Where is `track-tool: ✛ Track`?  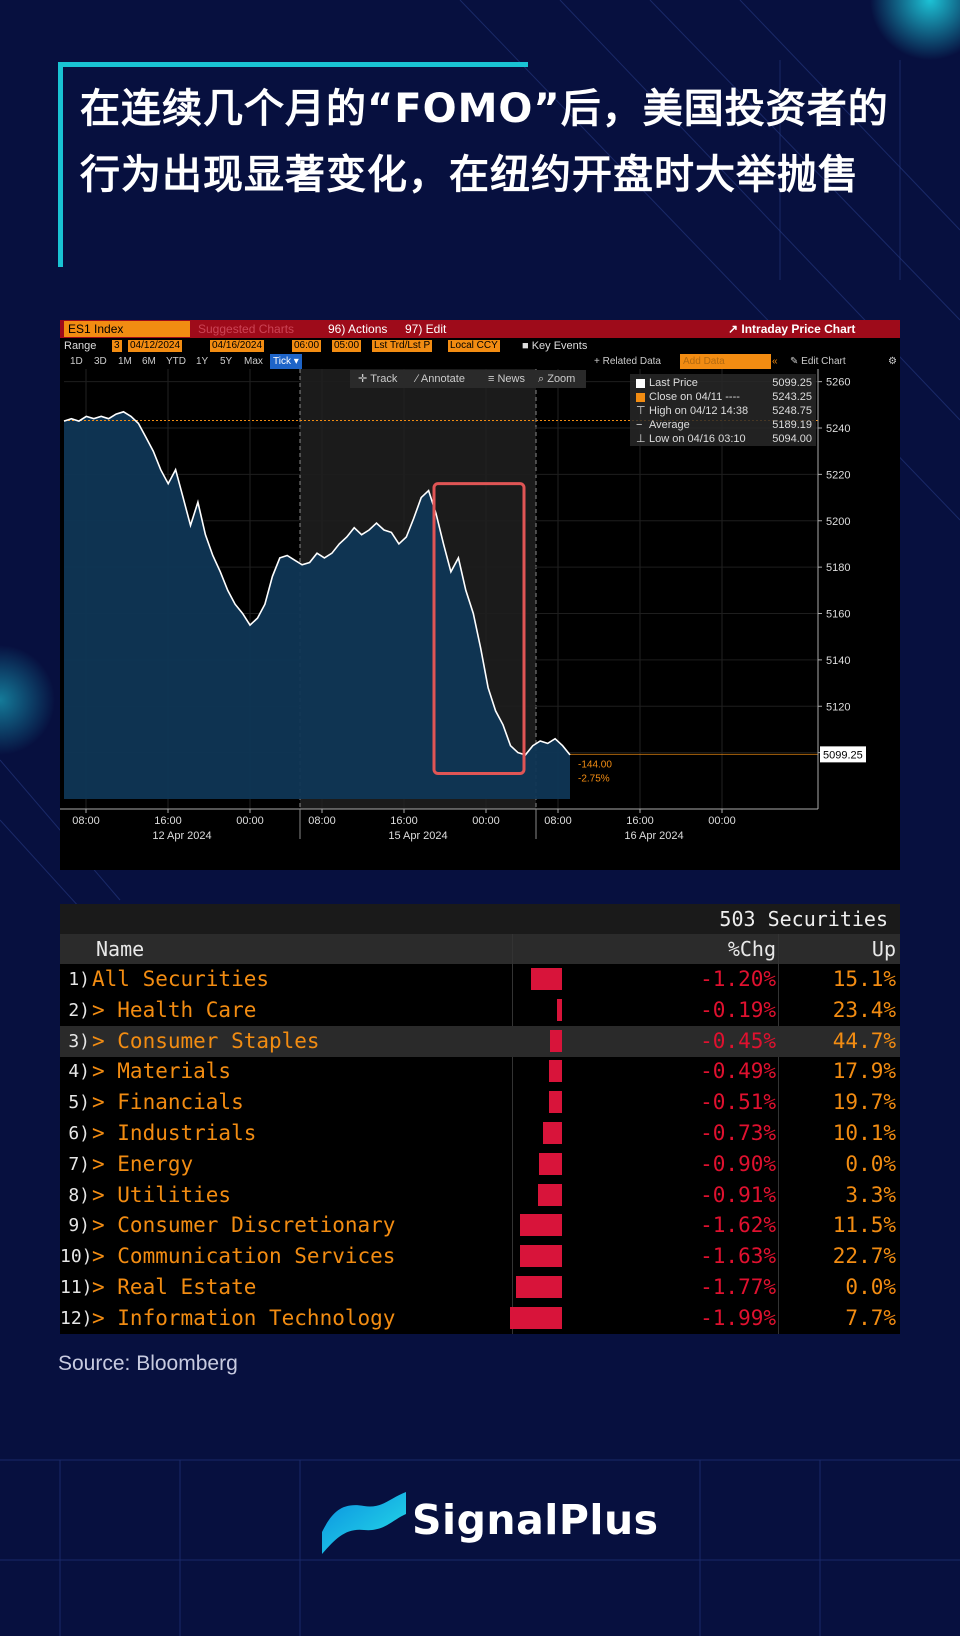 track-tool: ✛ Track is located at coordinates (377, 379).